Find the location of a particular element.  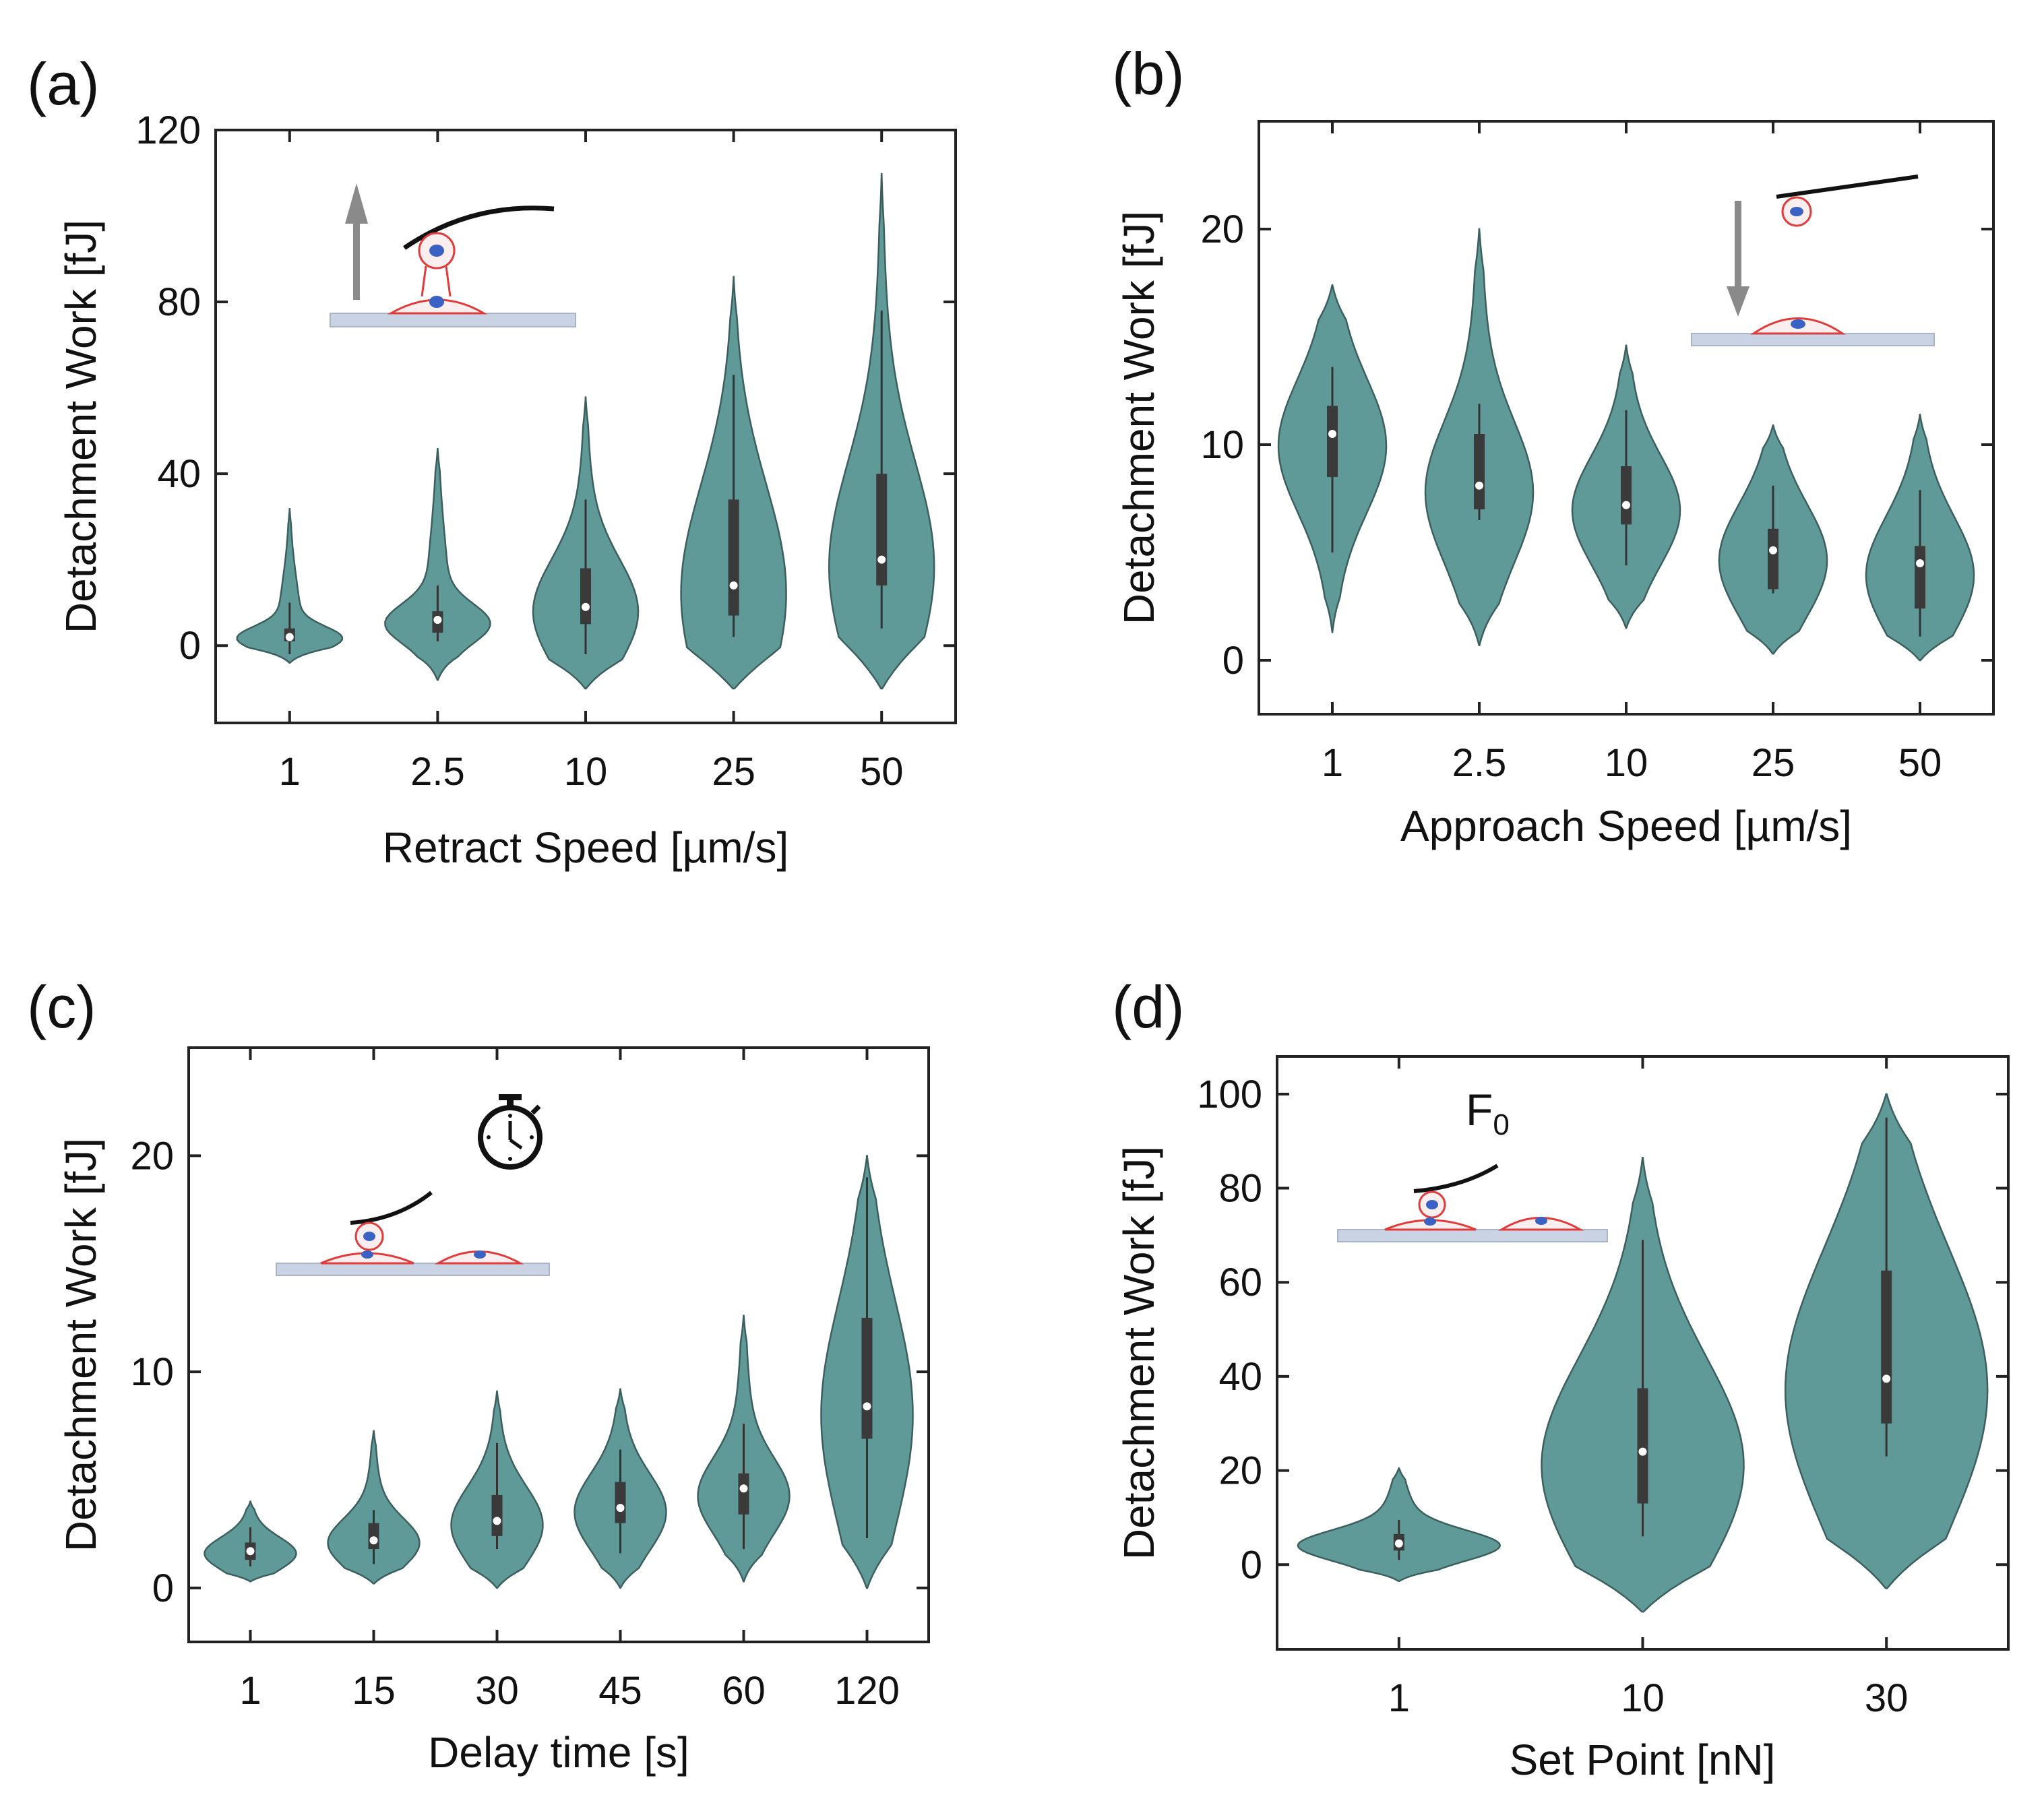

panel-c-y-title: Detachment Work [fJ] is located at coordinates (81, 1345).